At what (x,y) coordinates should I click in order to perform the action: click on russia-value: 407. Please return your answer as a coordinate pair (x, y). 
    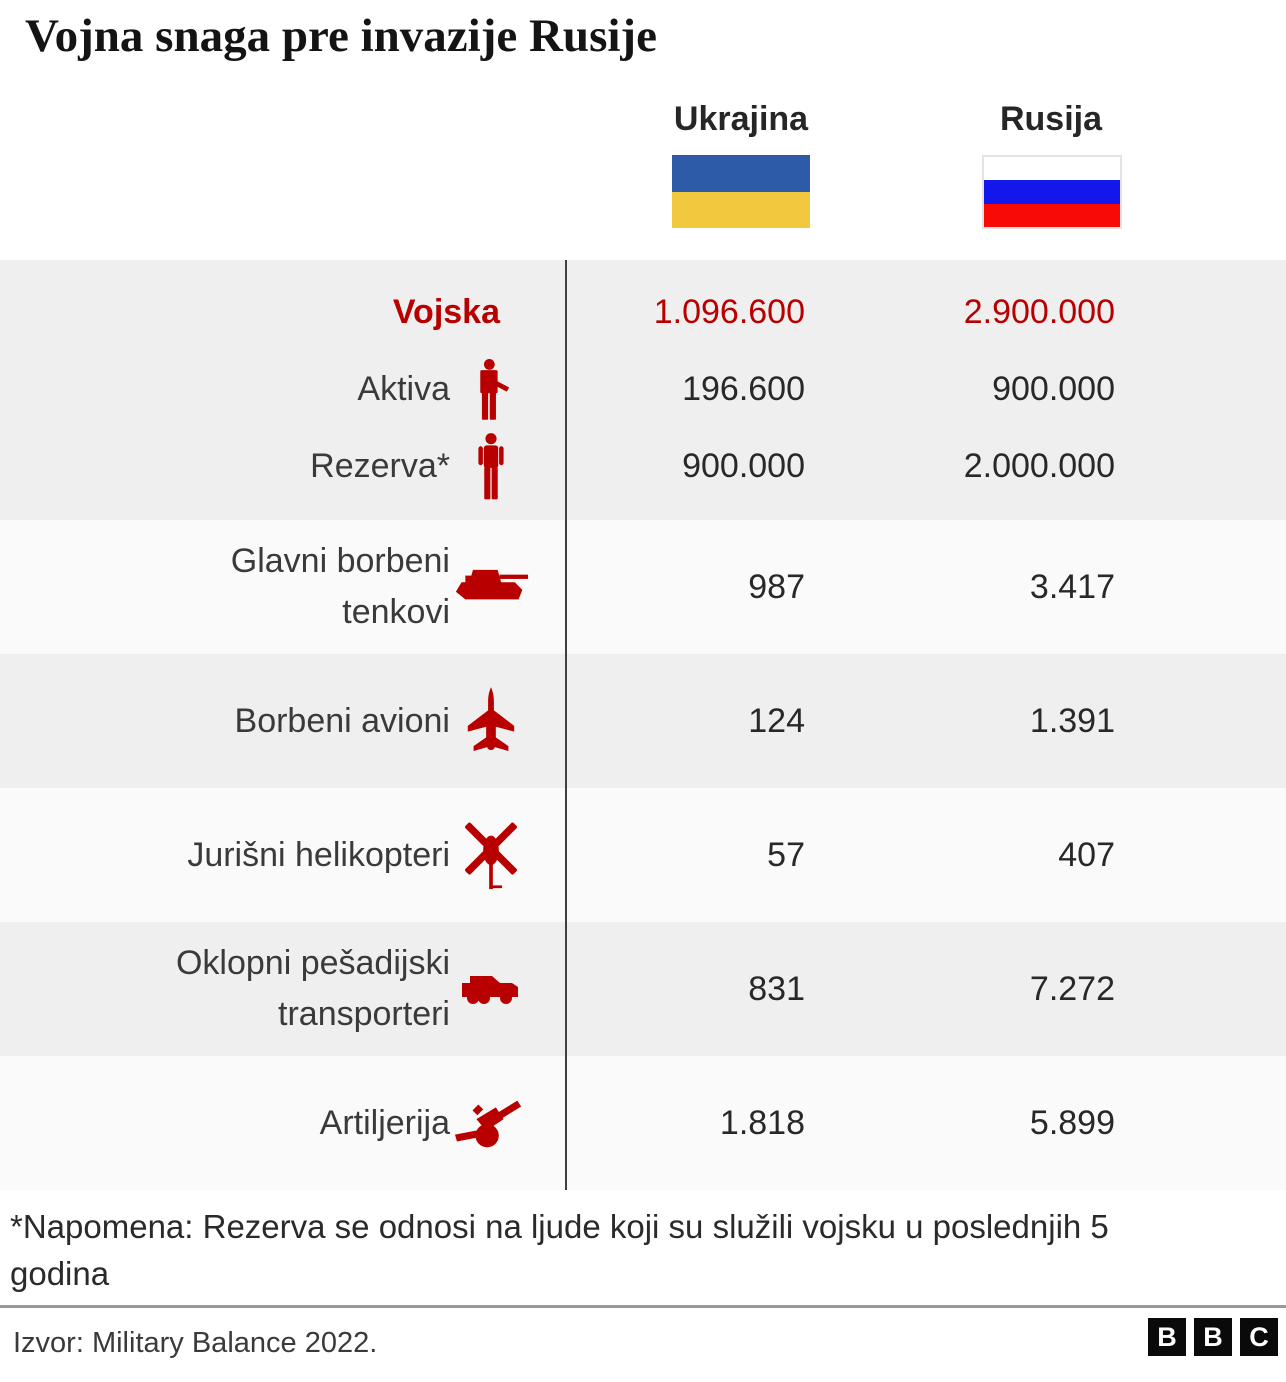
    Looking at the image, I should click on (1086, 854).